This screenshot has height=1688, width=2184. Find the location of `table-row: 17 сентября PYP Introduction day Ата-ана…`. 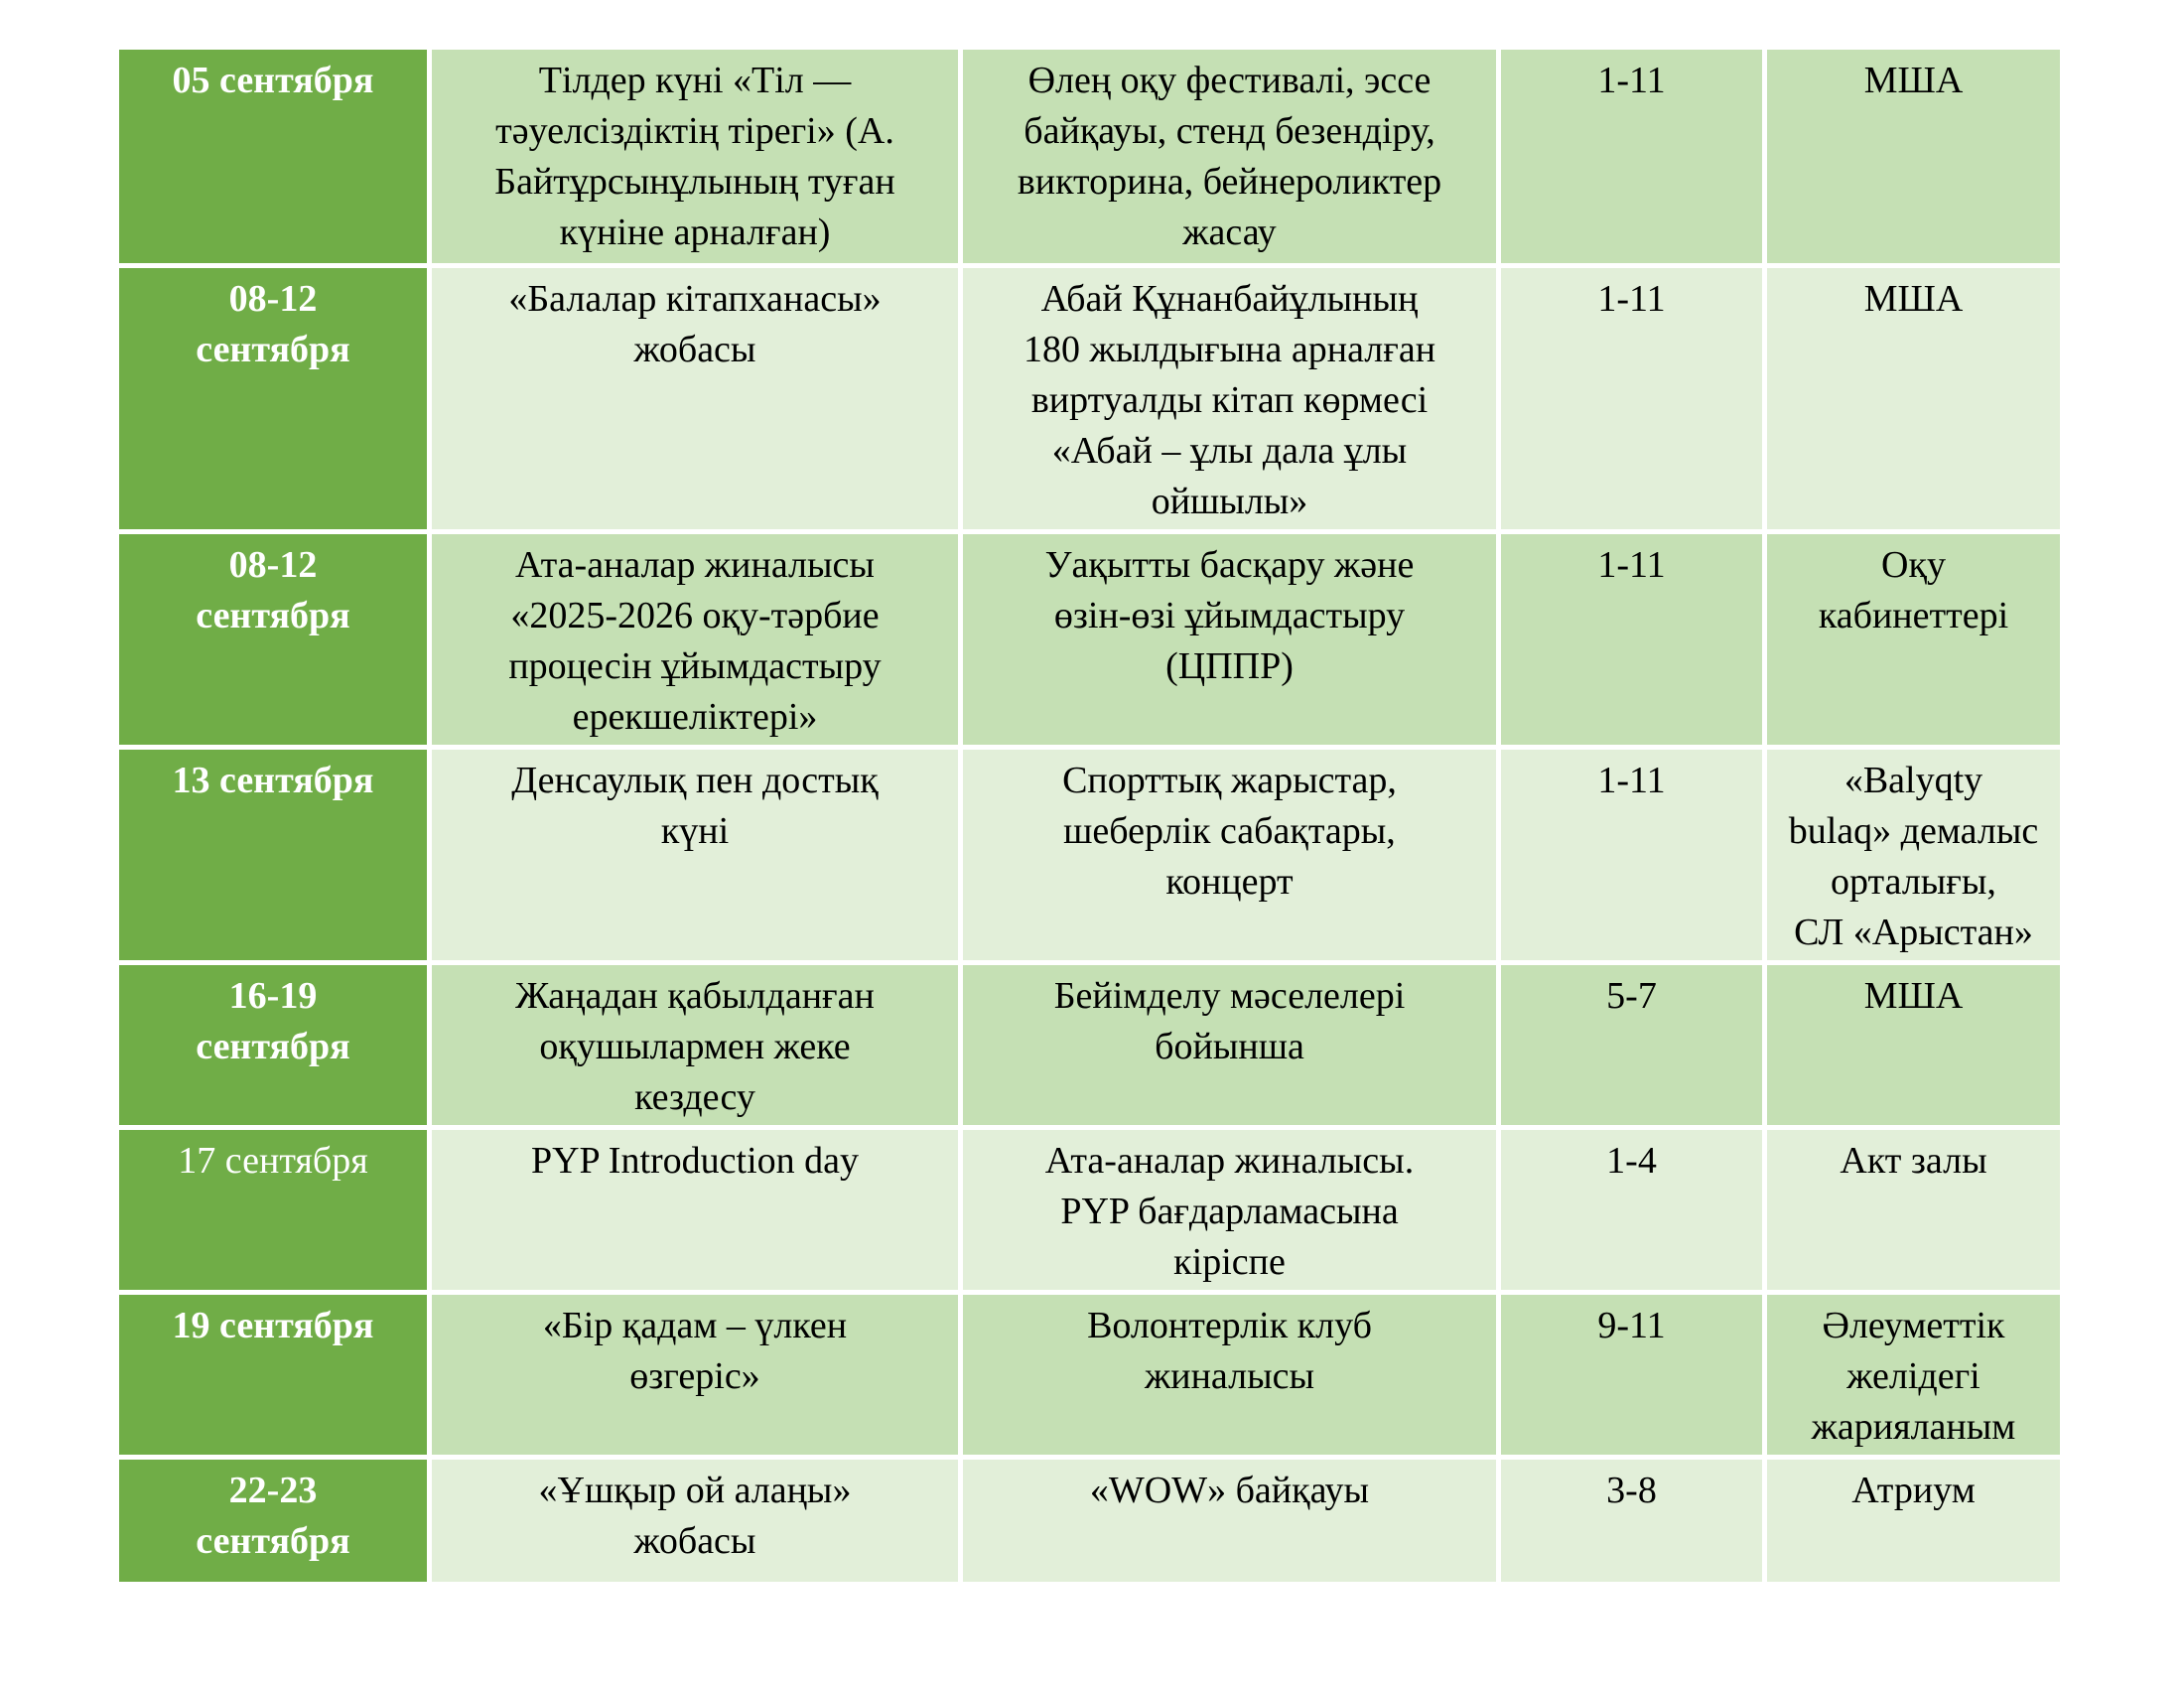

table-row: 17 сентября PYP Introduction day Ата-ана… is located at coordinates (1089, 1210).